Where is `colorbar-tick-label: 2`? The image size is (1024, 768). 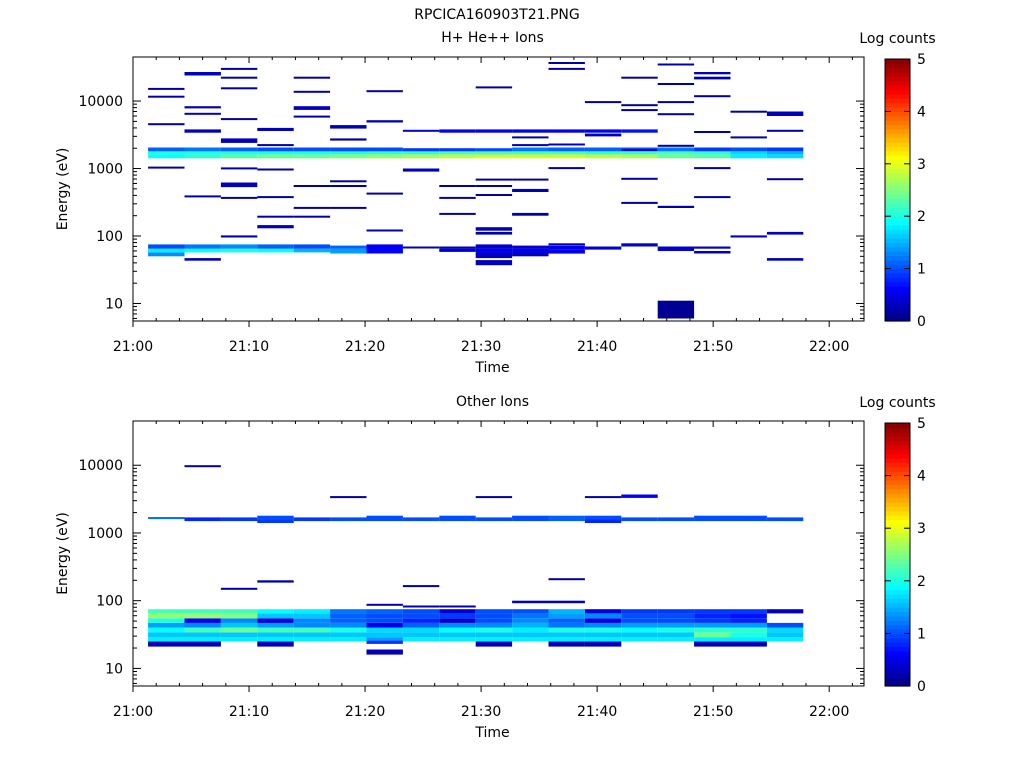 colorbar-tick-label: 2 is located at coordinates (921, 217).